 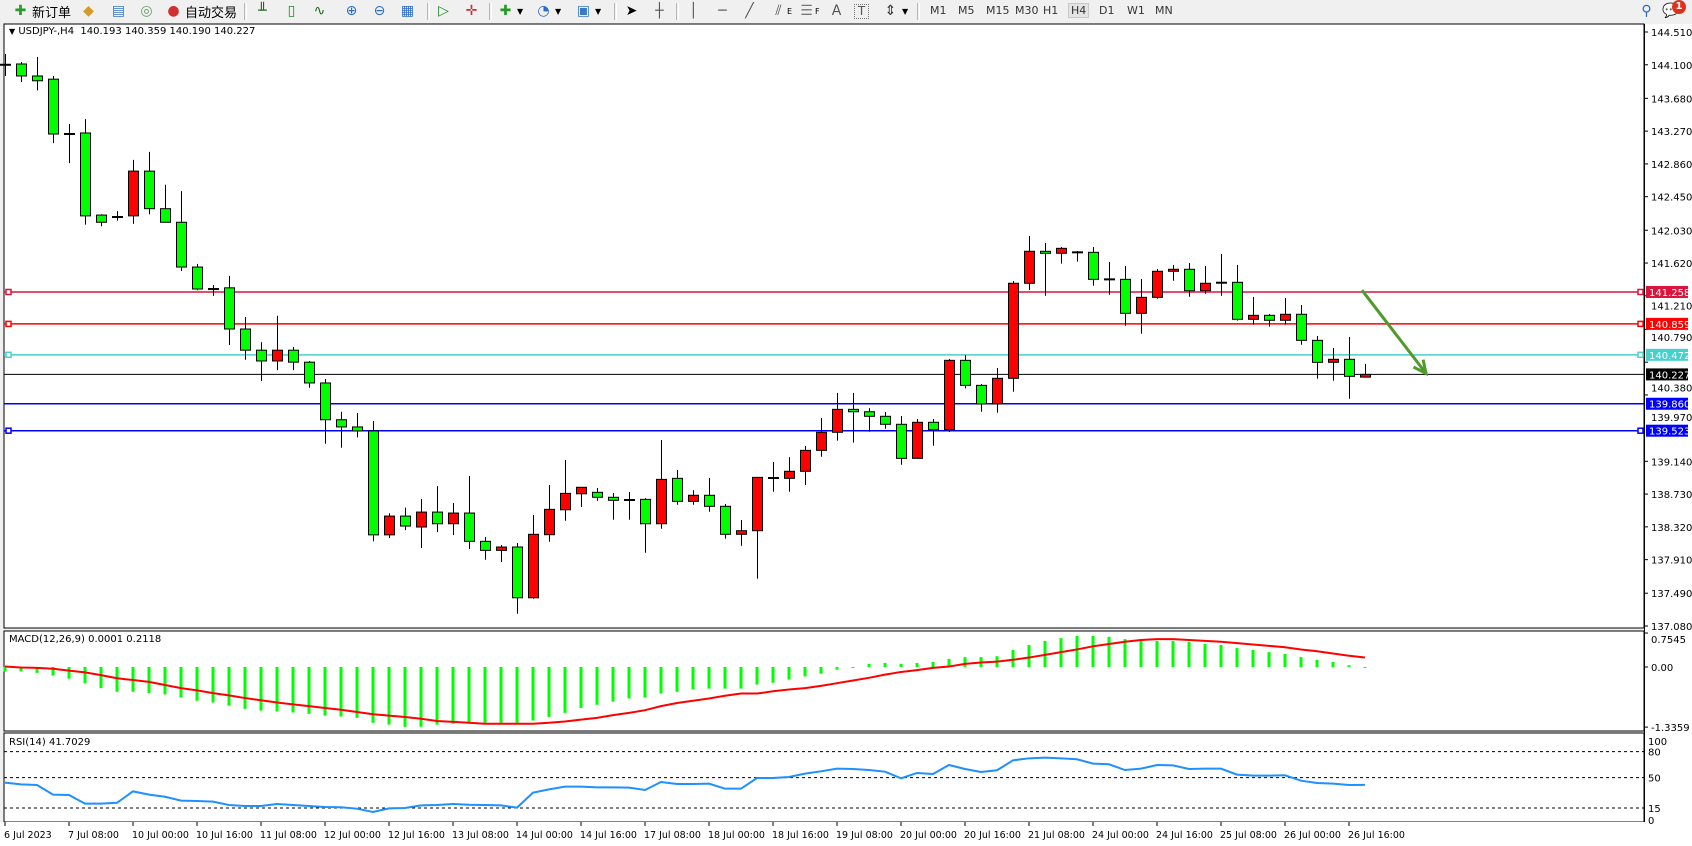 What do you see at coordinates (722, 11) in the screenshot?
I see `horizontal-line-button: ─` at bounding box center [722, 11].